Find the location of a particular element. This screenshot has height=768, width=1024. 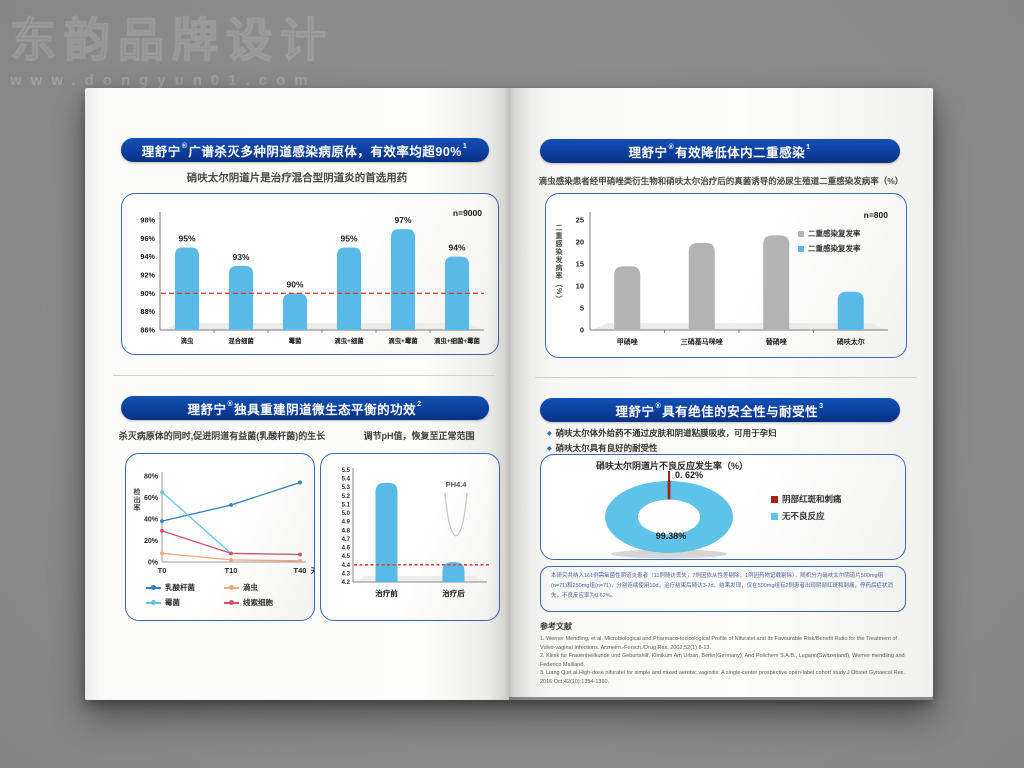

section-divider is located at coordinates (304, 375).